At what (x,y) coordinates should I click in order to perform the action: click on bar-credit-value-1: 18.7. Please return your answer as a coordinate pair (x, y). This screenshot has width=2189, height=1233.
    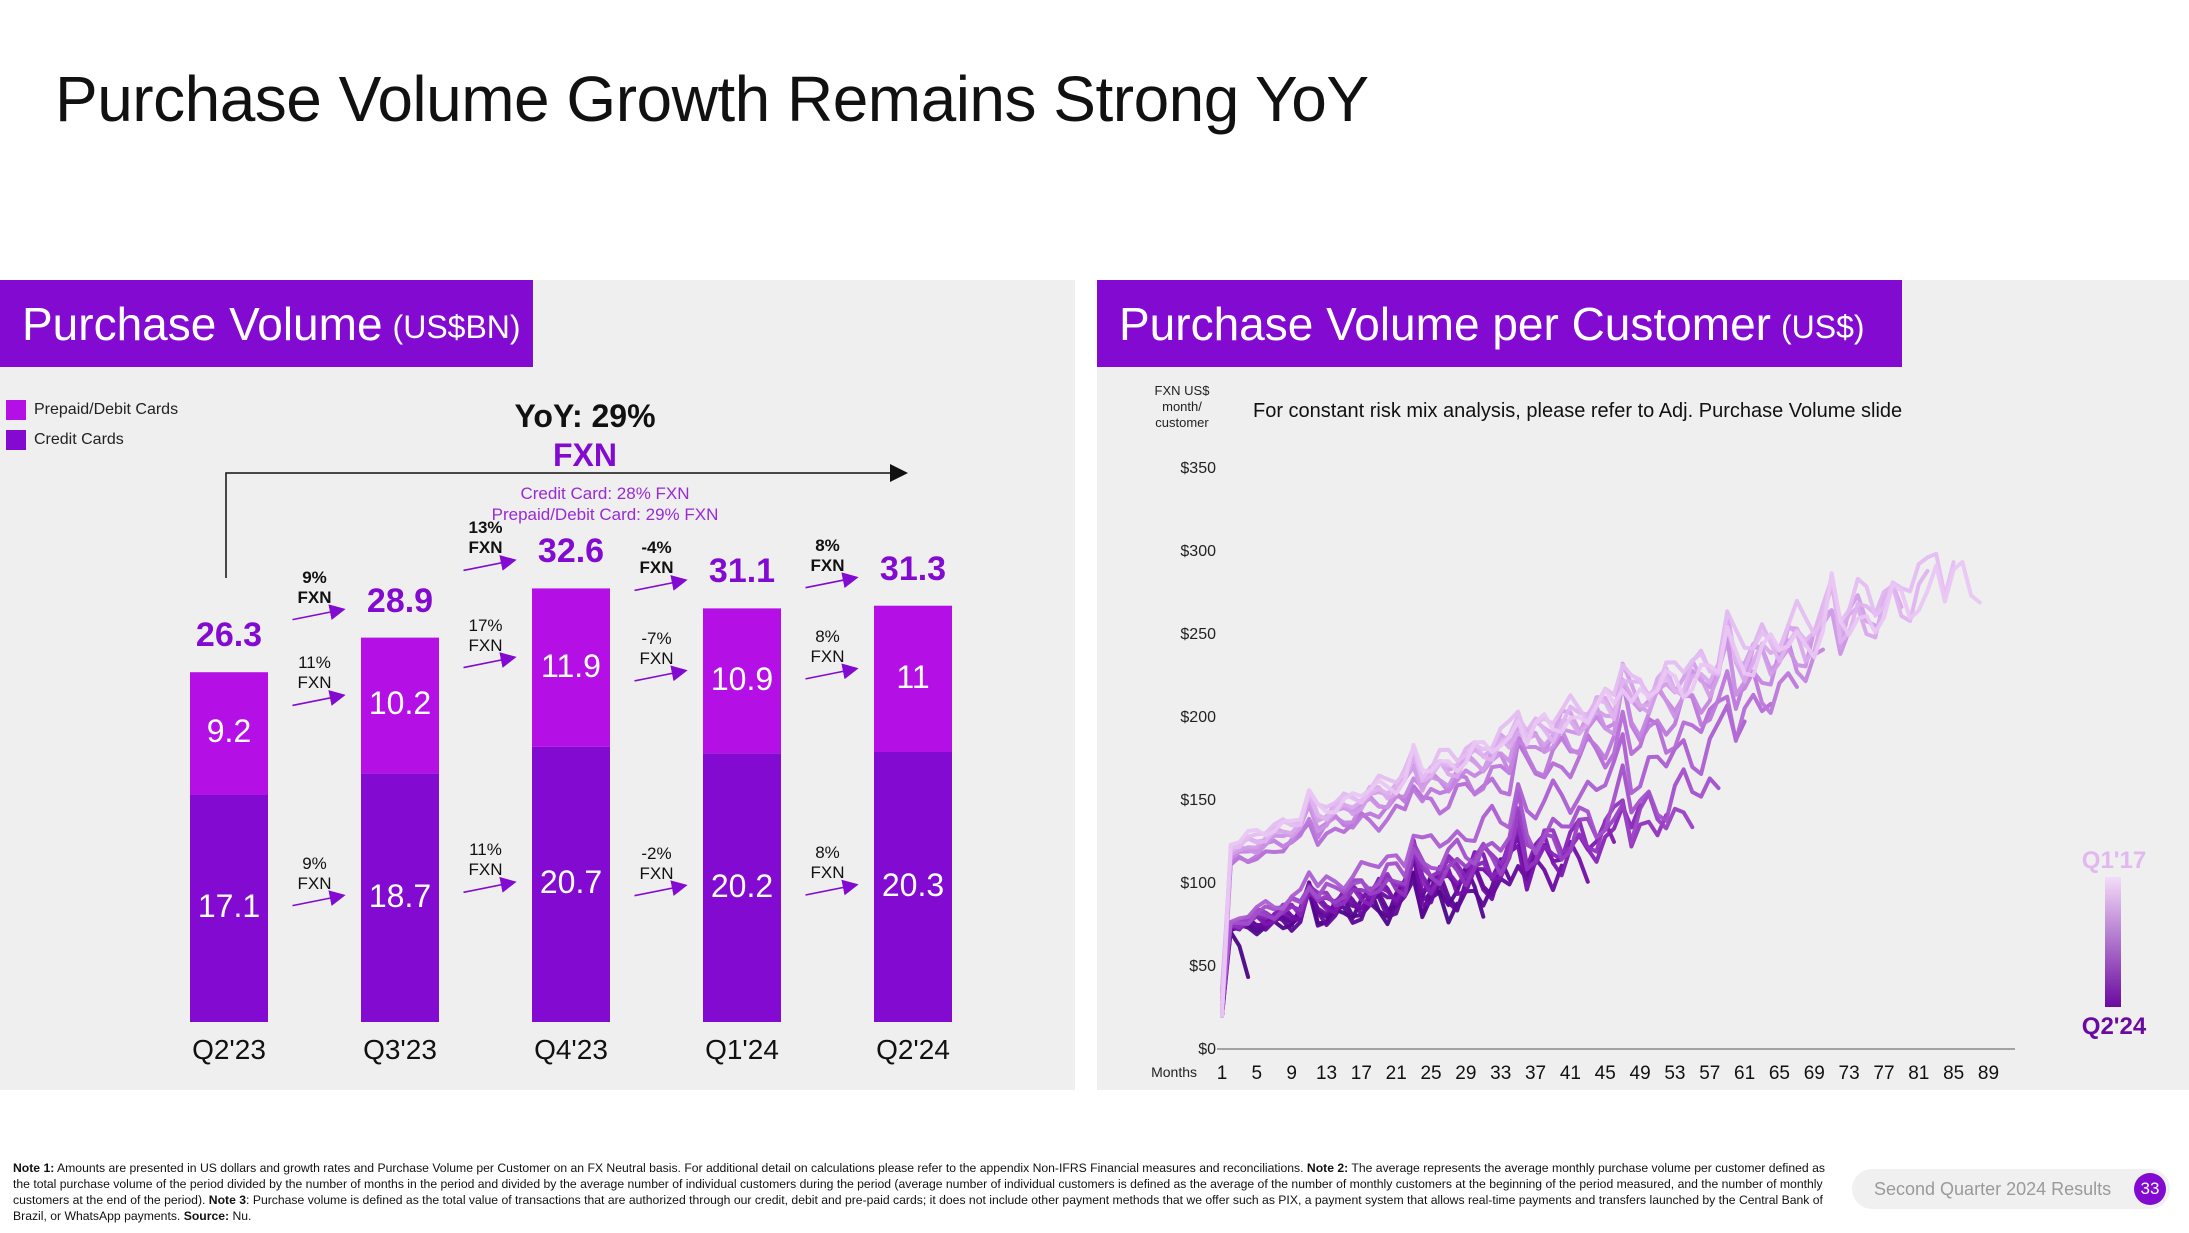
    Looking at the image, I should click on (400, 895).